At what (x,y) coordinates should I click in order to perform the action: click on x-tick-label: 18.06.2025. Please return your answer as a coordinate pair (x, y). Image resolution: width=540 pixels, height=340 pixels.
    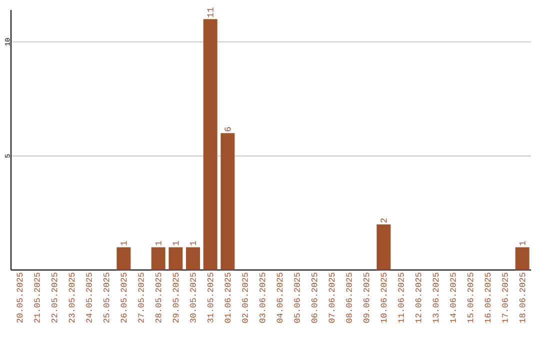
    Looking at the image, I should click on (522, 297).